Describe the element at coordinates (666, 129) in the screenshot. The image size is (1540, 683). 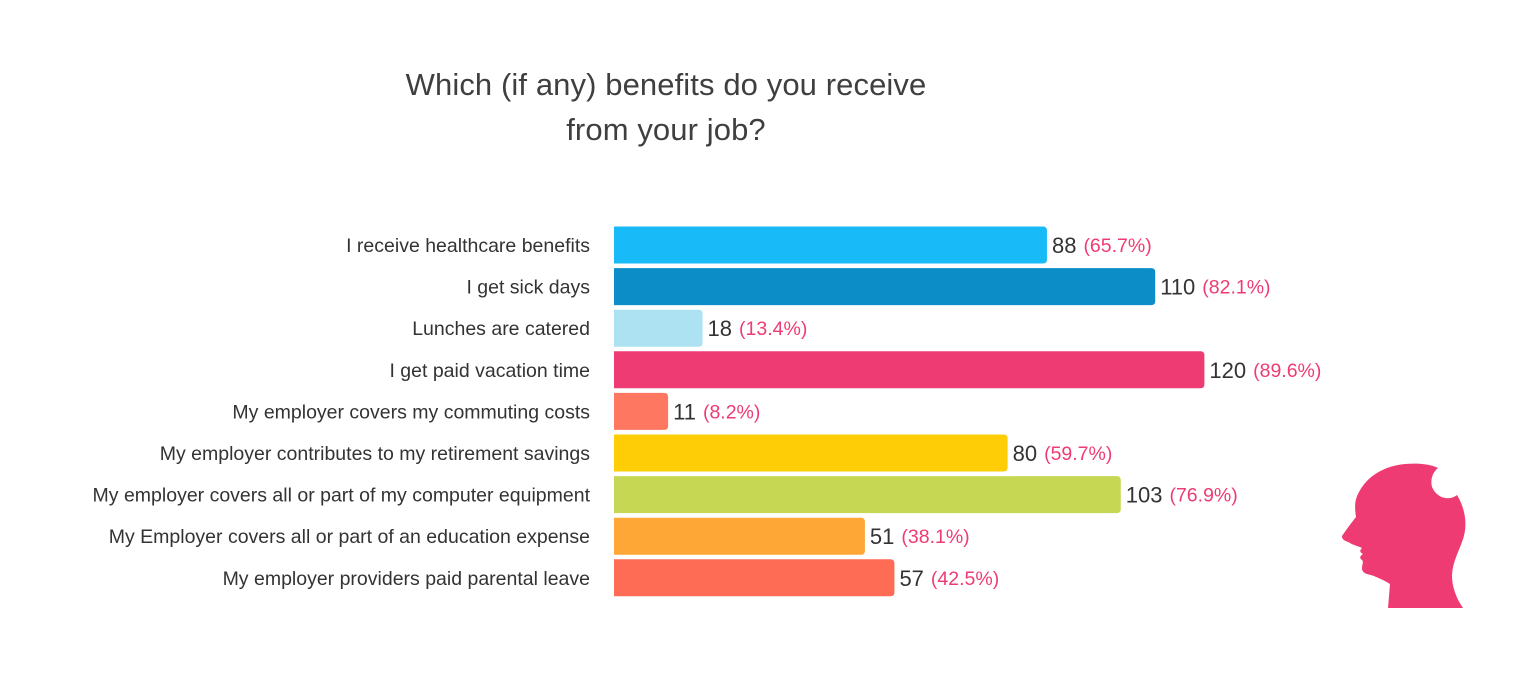
I see `chart-title-line-2: from your job?` at that location.